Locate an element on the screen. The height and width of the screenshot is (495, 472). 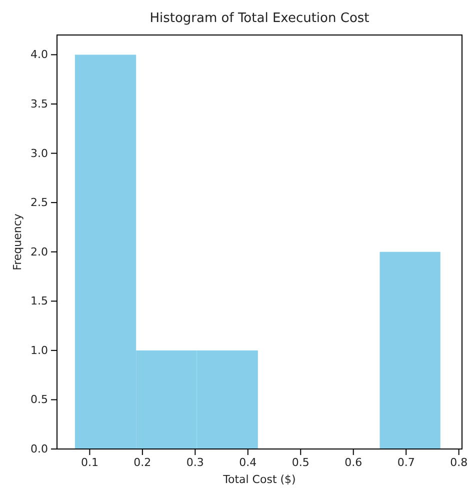
y-tick-label: 4.0 is located at coordinates (39, 55).